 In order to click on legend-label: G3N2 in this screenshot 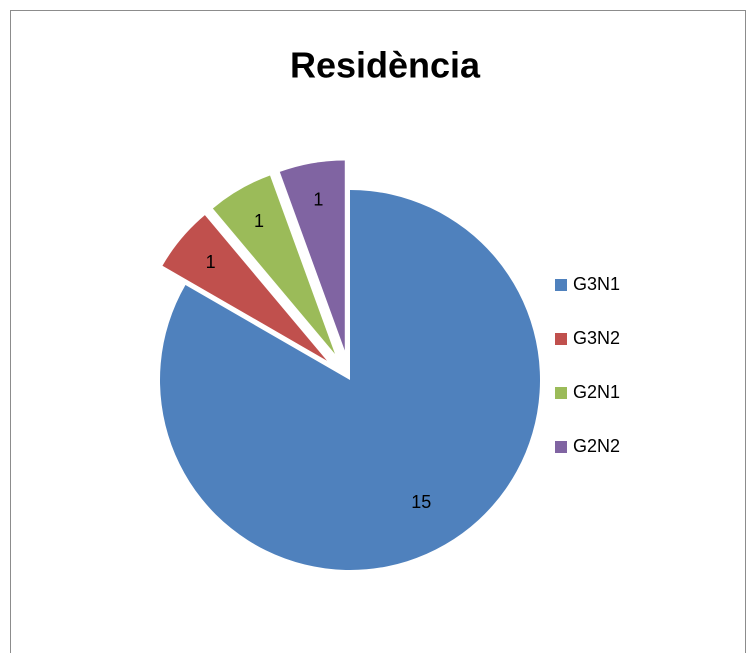, I will do `click(596, 338)`.